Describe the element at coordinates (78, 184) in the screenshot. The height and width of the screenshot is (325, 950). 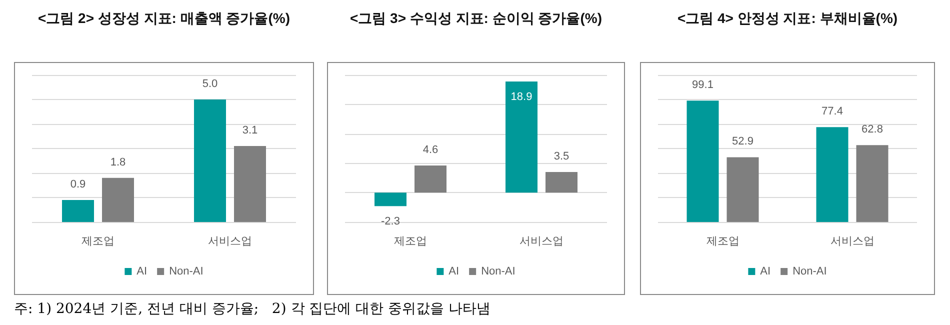
I see `data-label: 0.9` at that location.